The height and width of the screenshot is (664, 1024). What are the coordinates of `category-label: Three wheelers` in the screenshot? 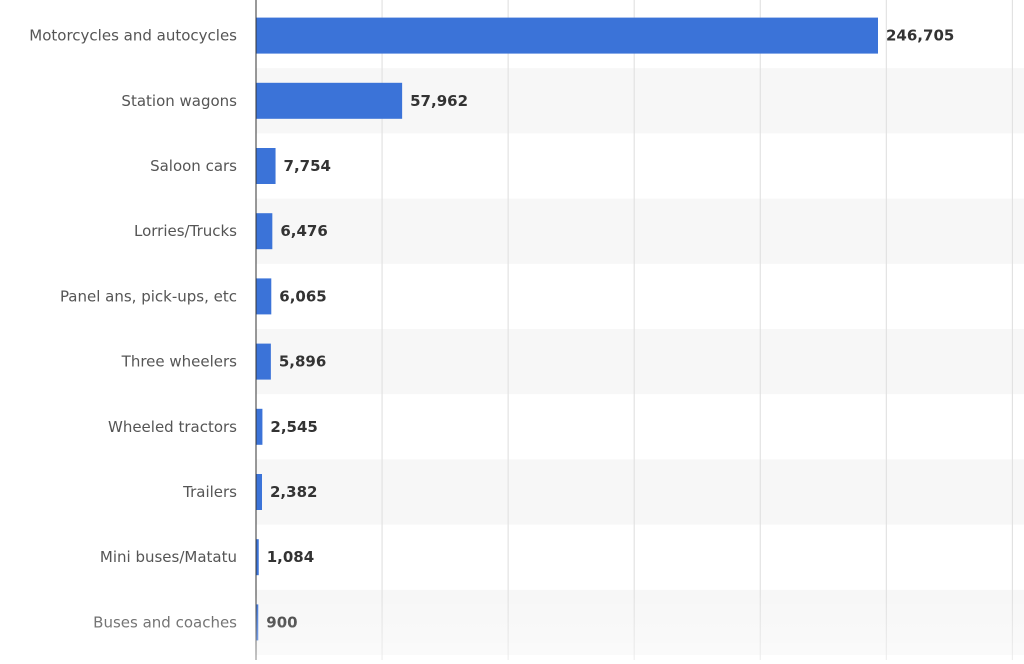 It's located at (179, 362).